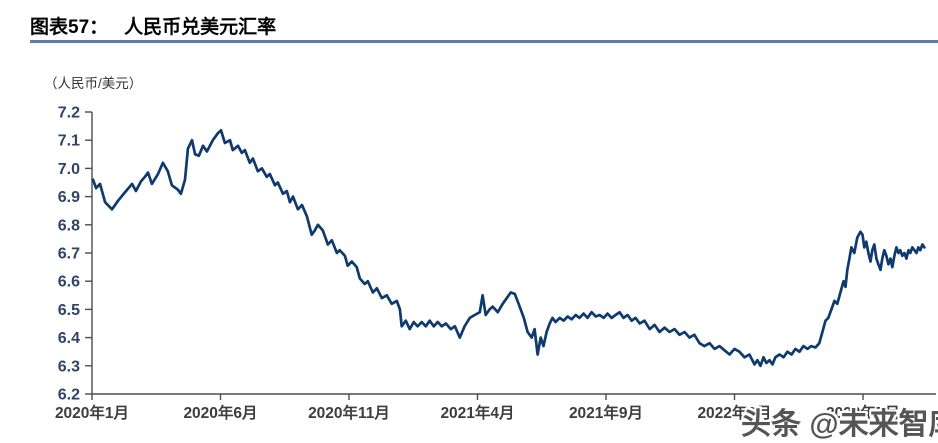 The width and height of the screenshot is (938, 443). I want to click on y-axis-tick-label: 7.2, so click(69, 113).